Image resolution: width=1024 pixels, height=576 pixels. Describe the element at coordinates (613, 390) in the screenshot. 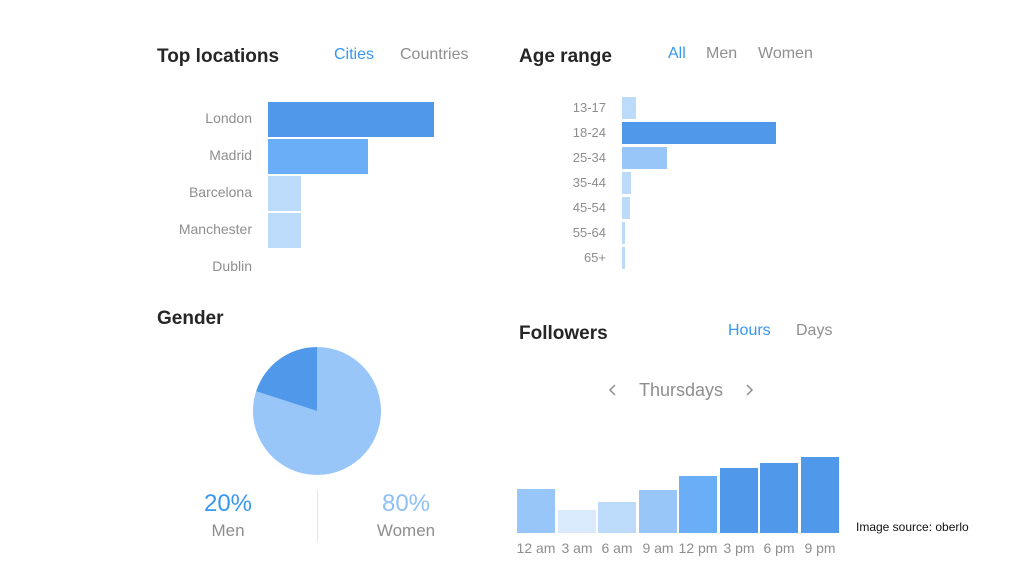

I see `chevron-left-icon` at that location.